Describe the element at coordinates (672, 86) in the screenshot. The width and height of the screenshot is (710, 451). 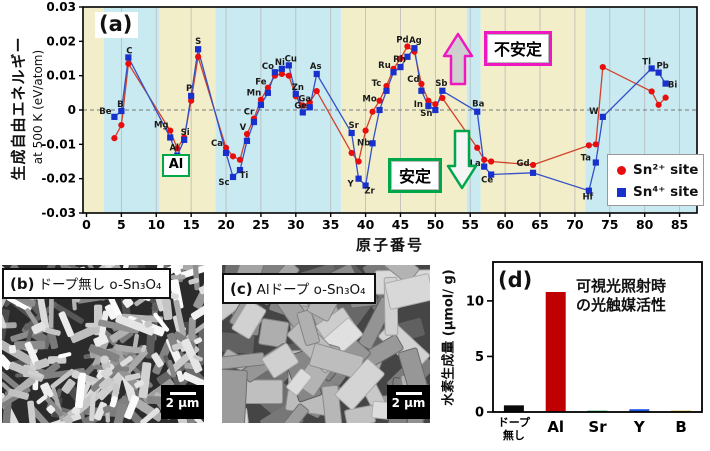
I see `svg-text: Bi` at that location.